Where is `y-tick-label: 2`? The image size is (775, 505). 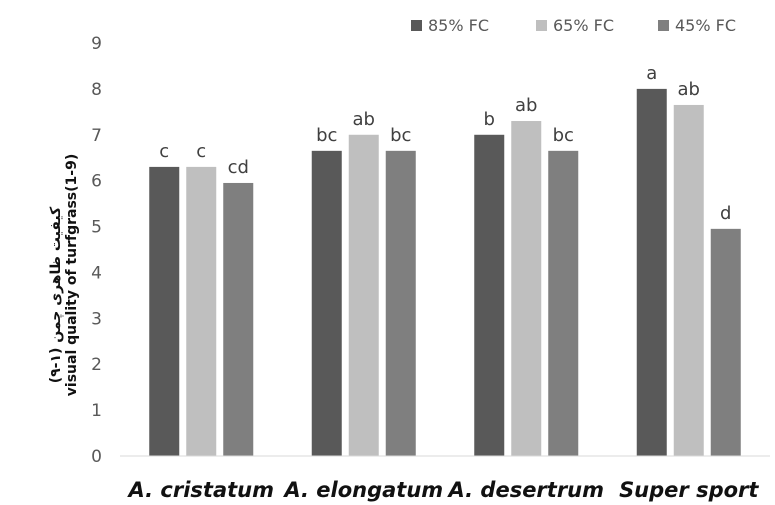
y-tick-label: 2 is located at coordinates (96, 365).